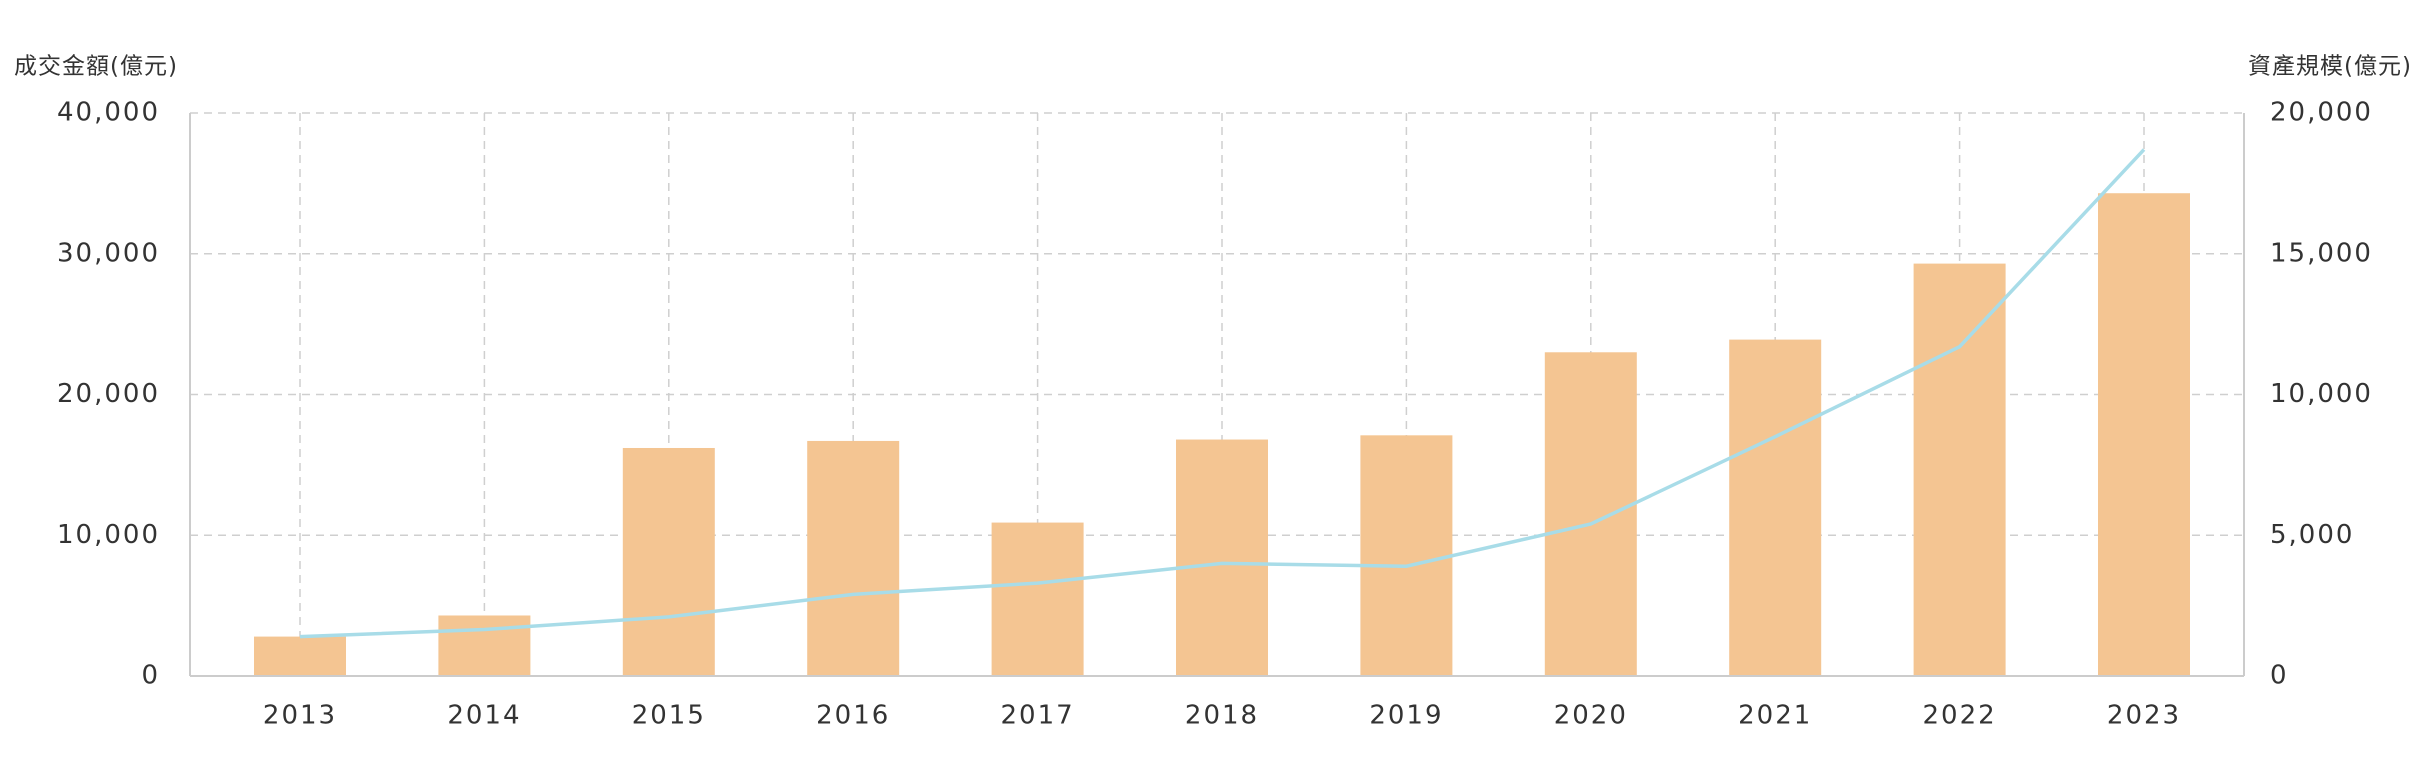 Image resolution: width=2426 pixels, height=772 pixels. Describe the element at coordinates (2279, 676) in the screenshot. I see `y2-tick-label: 0` at that location.